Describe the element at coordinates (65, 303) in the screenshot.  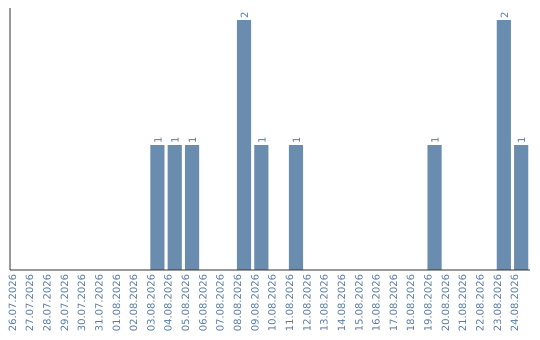
I see `x-tick-label: 29.07.2026` at that location.